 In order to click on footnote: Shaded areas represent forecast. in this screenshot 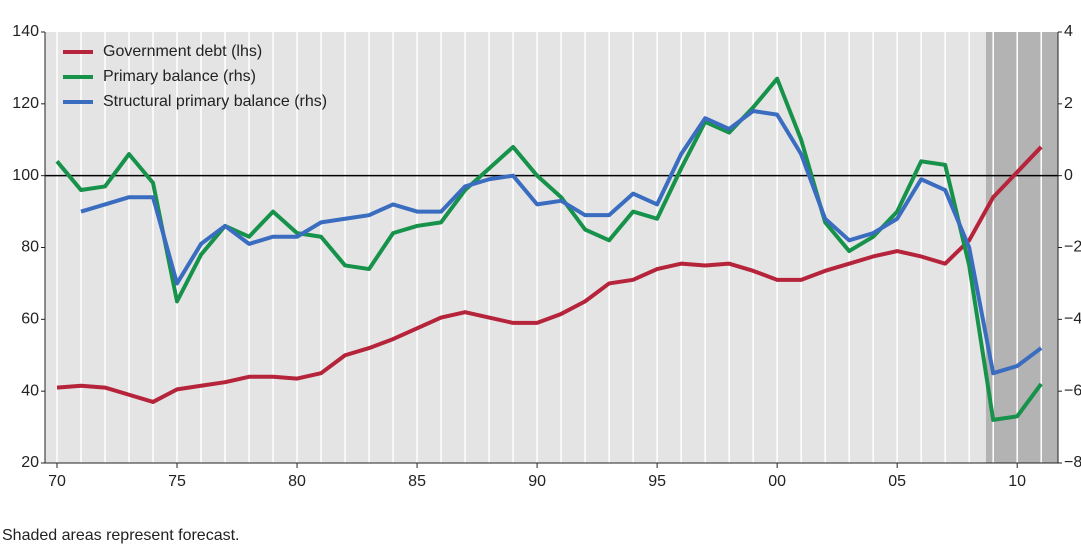, I will do `click(120, 535)`.